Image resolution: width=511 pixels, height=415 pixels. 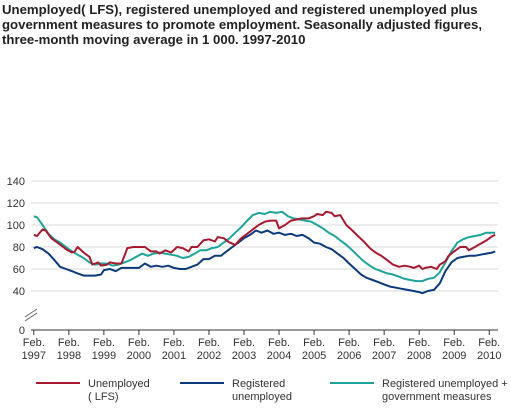 I want to click on x-tick-year-label: 1999, so click(x=104, y=356).